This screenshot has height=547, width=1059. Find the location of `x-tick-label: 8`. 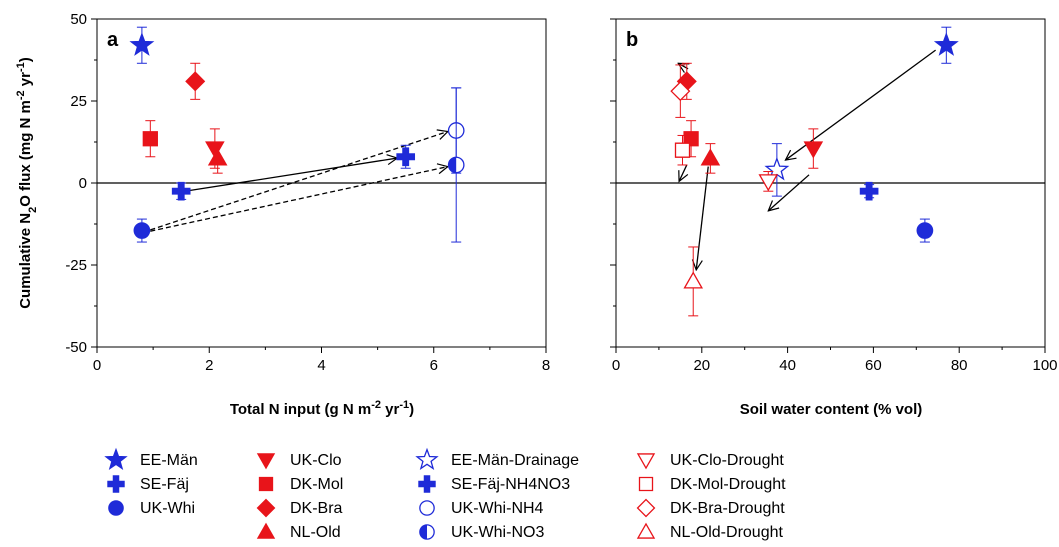

x-tick-label: 8 is located at coordinates (546, 365).